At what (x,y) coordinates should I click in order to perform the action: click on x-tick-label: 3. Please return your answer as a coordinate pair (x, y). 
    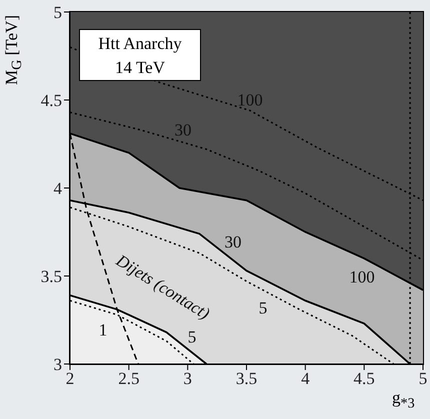
    Looking at the image, I should click on (187, 378).